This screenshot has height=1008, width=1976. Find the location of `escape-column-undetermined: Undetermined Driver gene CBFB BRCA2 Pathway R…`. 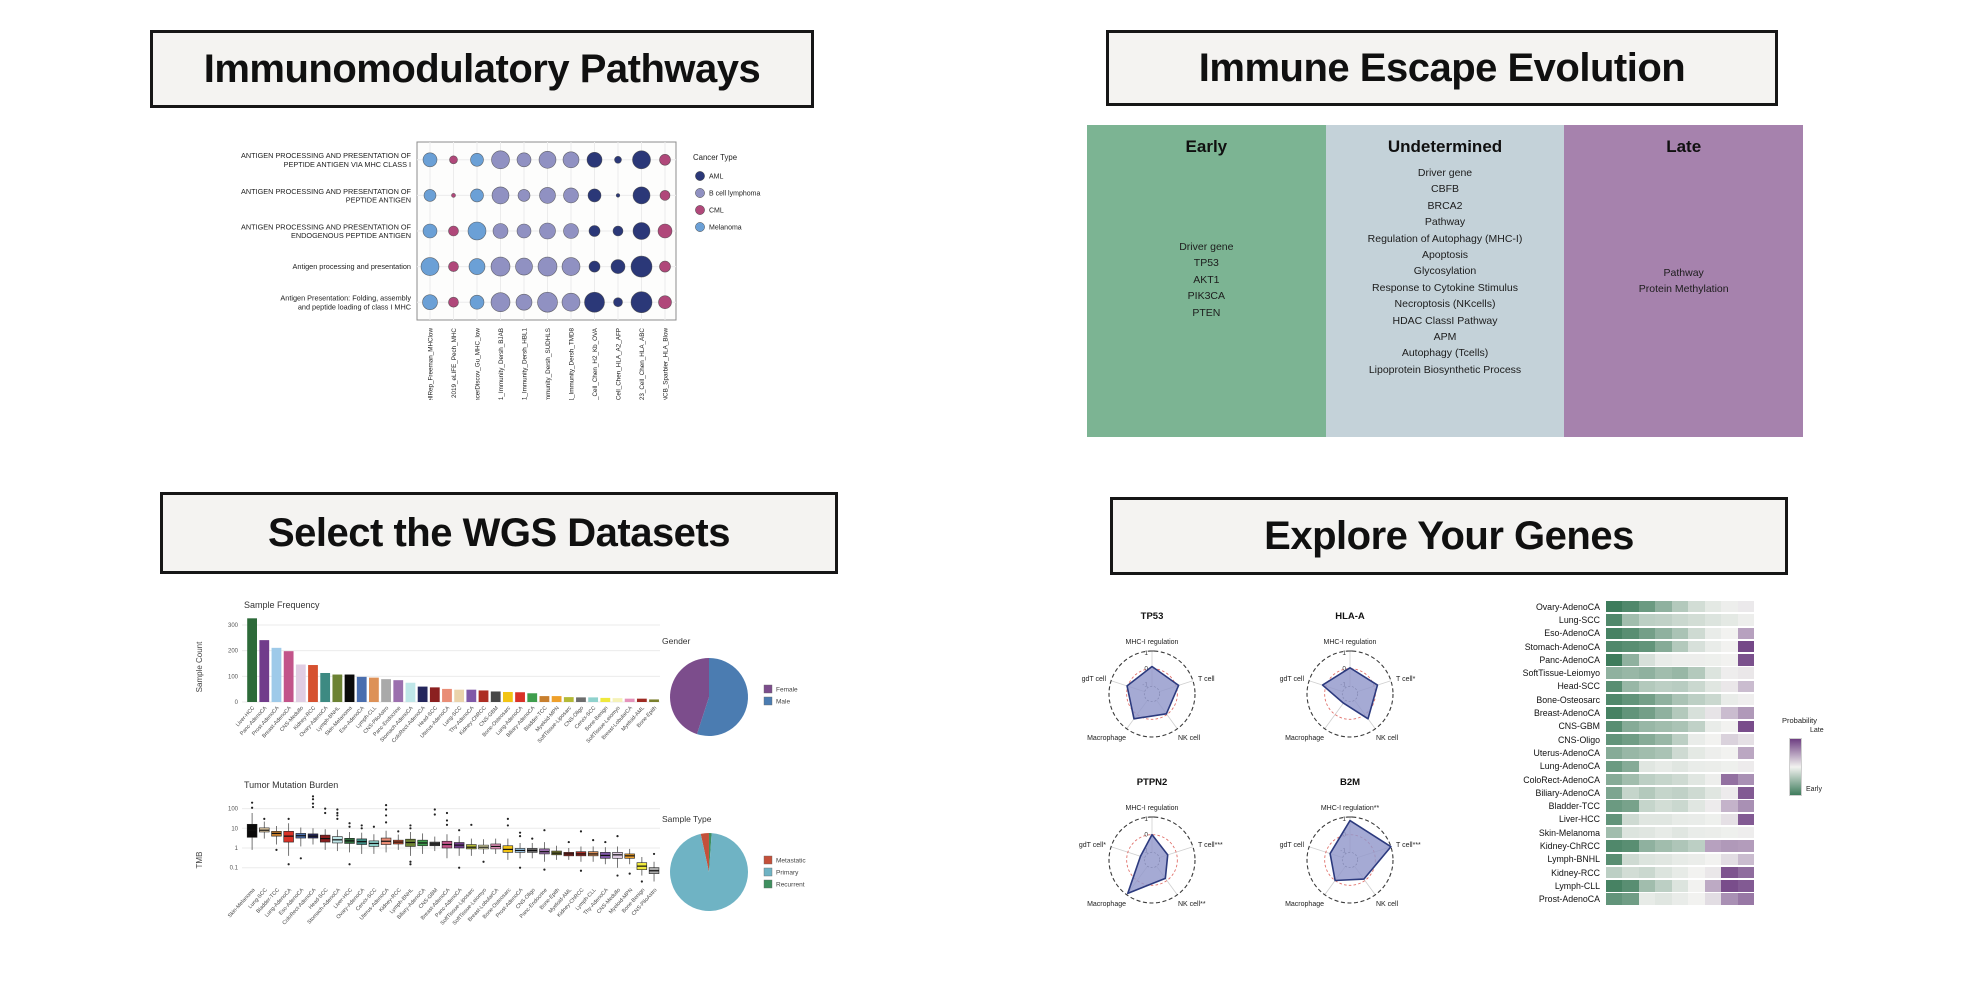

escape-column-undetermined: Undetermined Driver gene CBFB BRCA2 Pathway R… is located at coordinates (1445, 281).